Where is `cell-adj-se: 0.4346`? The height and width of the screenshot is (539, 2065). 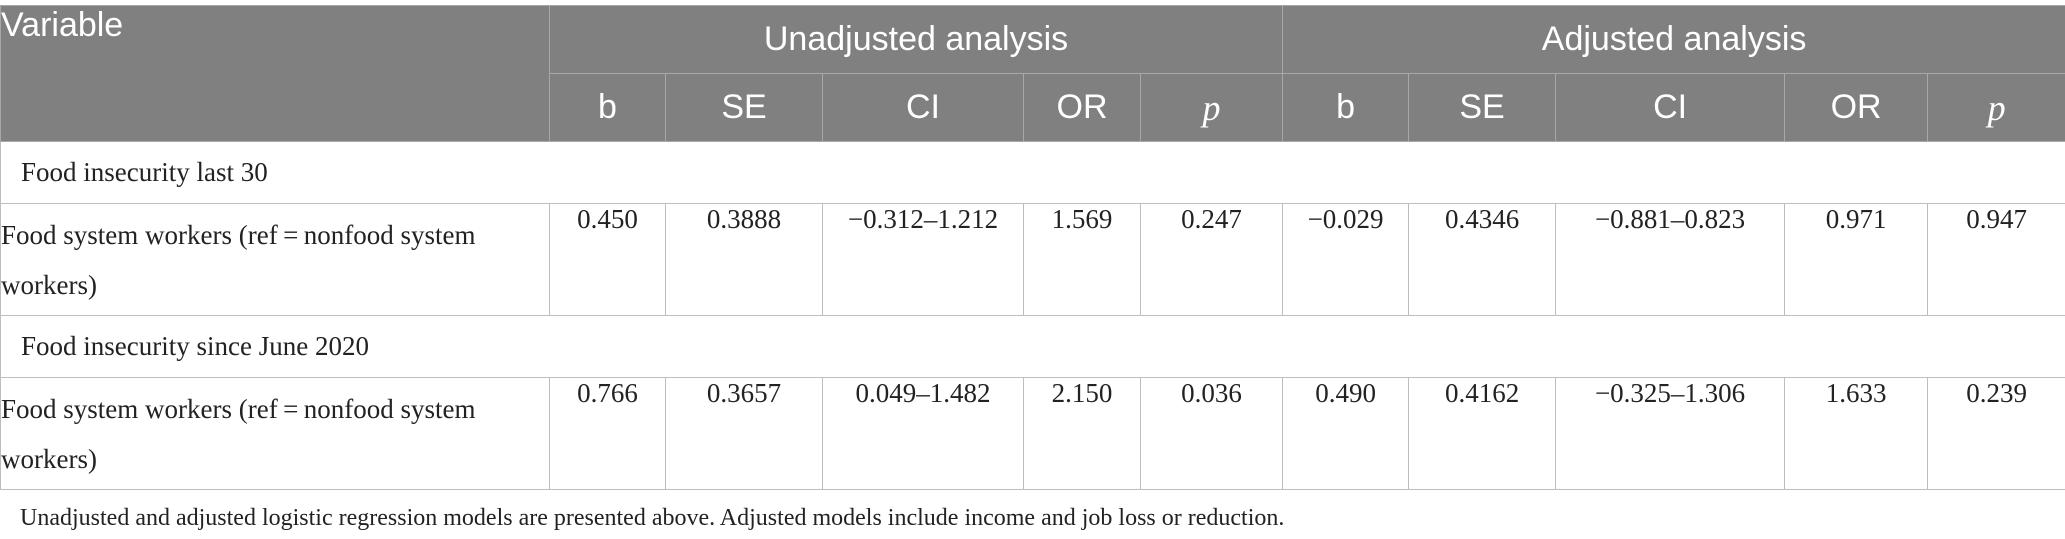 cell-adj-se: 0.4346 is located at coordinates (1482, 259).